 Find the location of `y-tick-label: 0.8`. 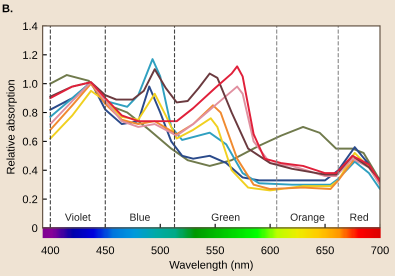

y-tick-label: 0.8 is located at coordinates (30, 112).